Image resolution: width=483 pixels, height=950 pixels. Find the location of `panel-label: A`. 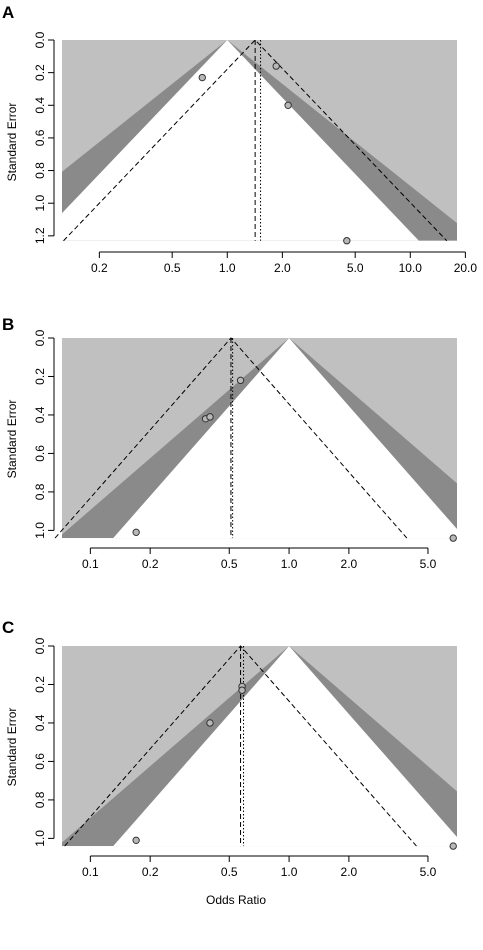

panel-label: A is located at coordinates (8, 12).